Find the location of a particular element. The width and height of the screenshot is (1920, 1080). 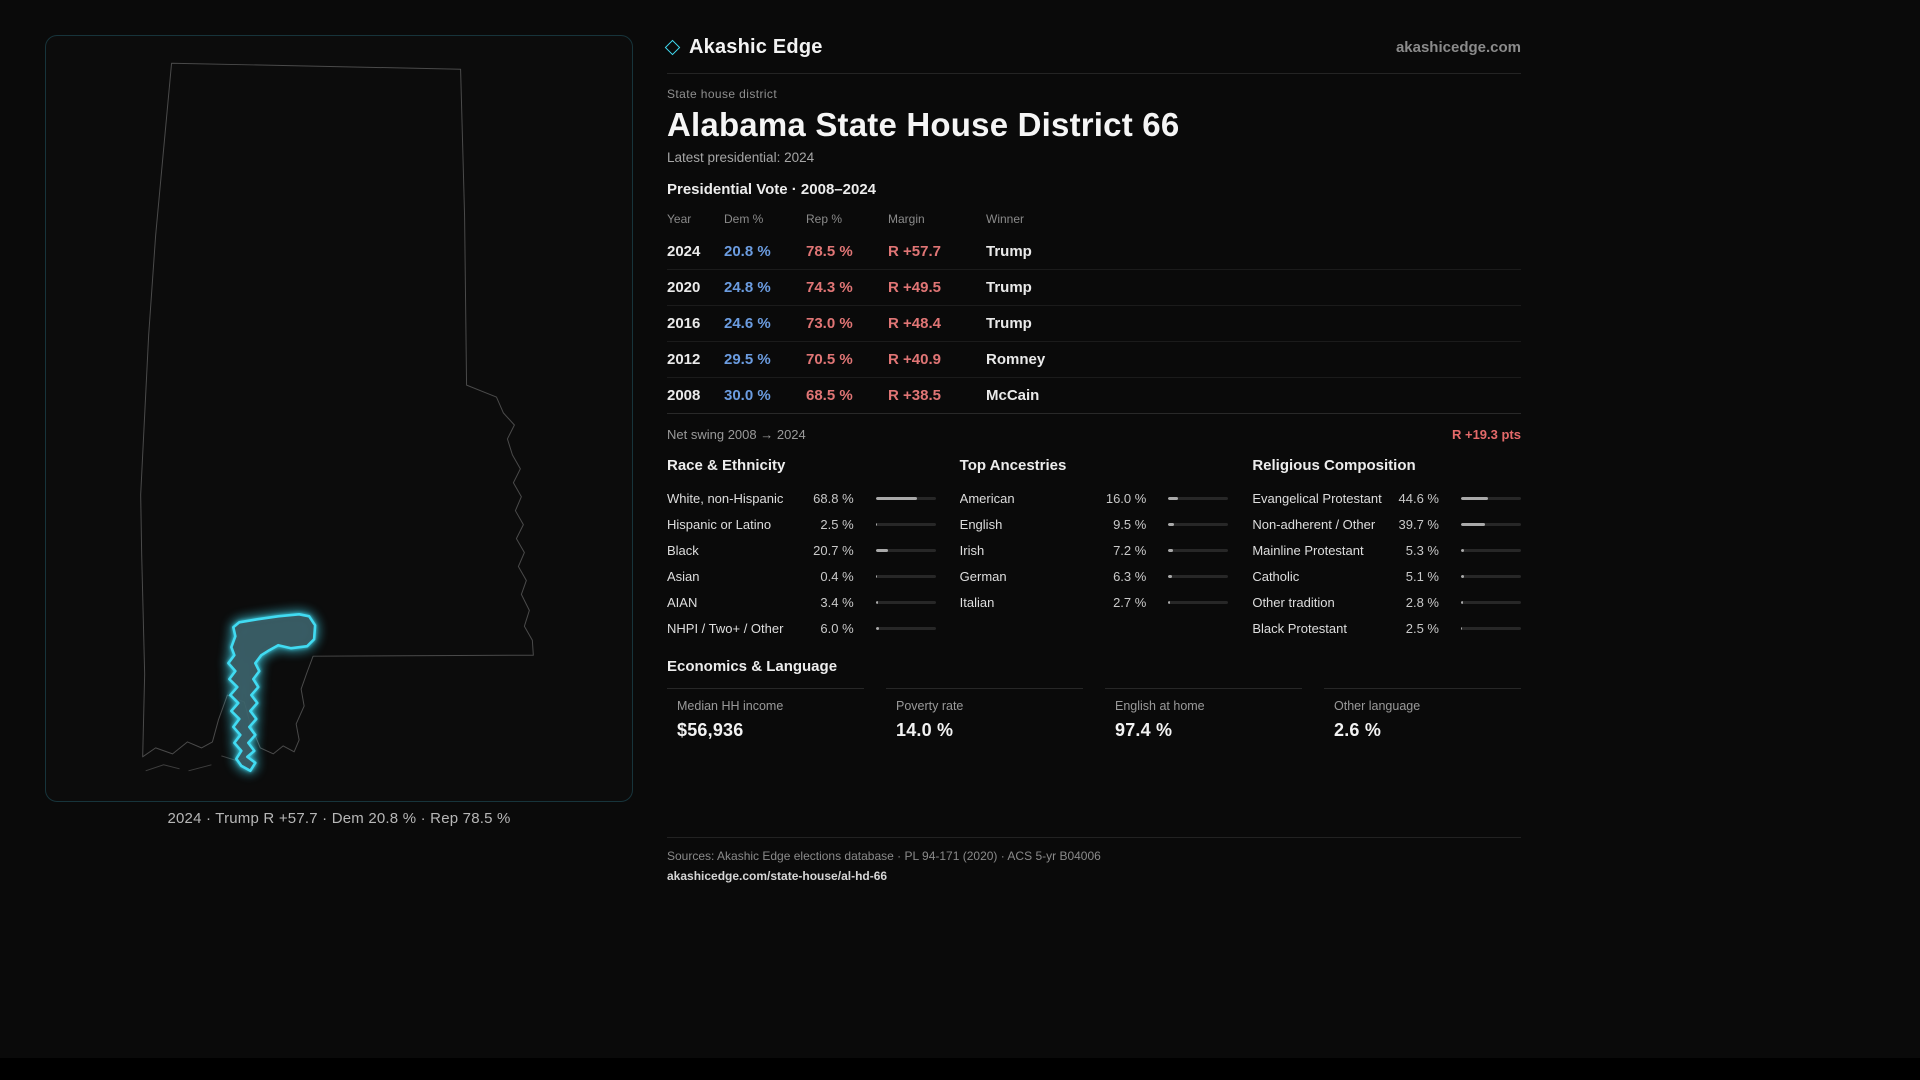

stat-row: Catholic 5.1 % is located at coordinates (1386, 576).